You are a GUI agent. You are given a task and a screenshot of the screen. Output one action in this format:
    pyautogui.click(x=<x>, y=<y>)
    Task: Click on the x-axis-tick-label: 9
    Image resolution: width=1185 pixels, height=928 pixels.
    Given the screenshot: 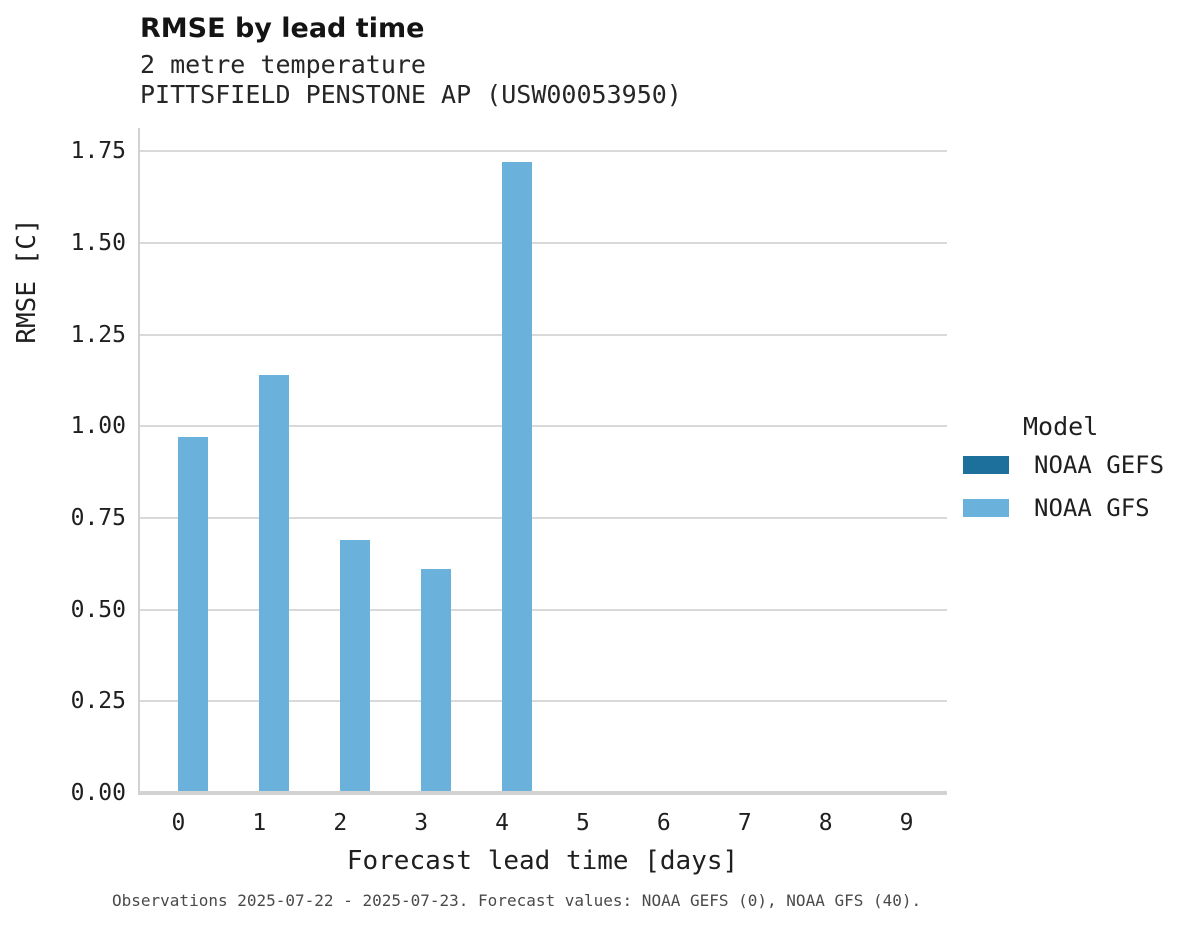 What is the action you would take?
    pyautogui.click(x=906, y=823)
    